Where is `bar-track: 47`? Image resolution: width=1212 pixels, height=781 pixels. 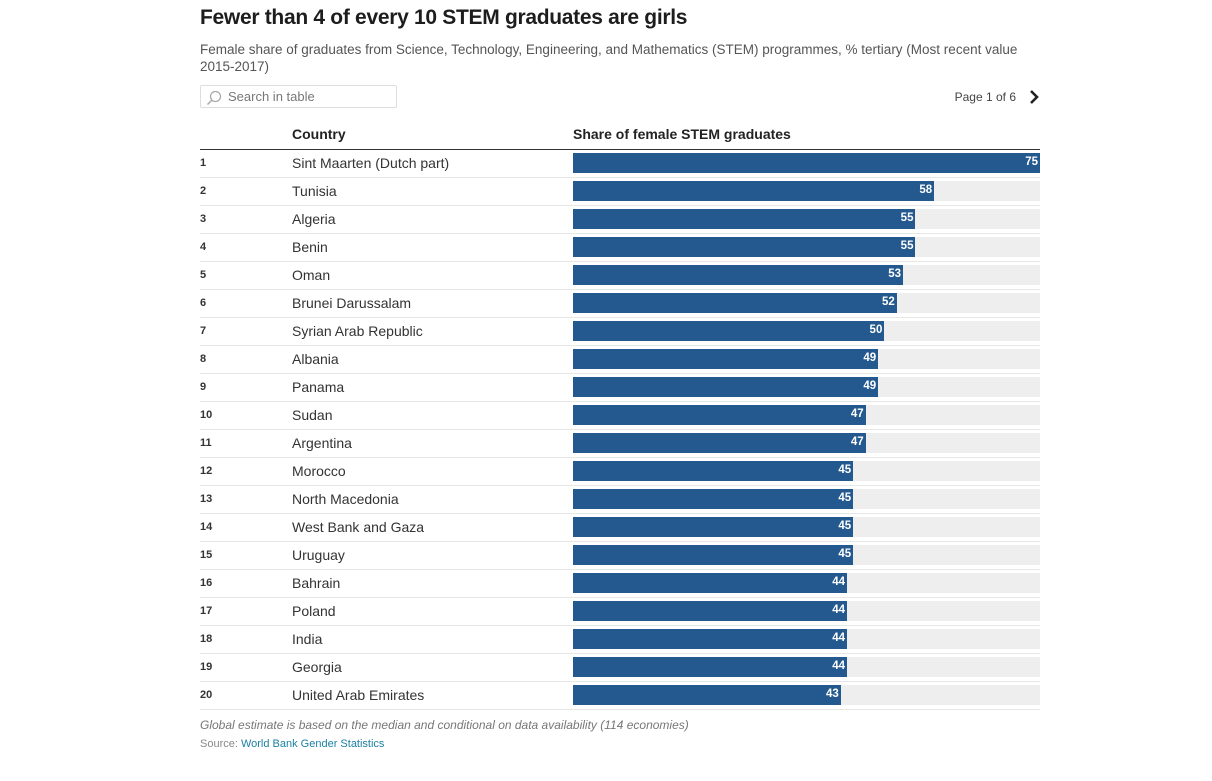
bar-track: 47 is located at coordinates (806, 443).